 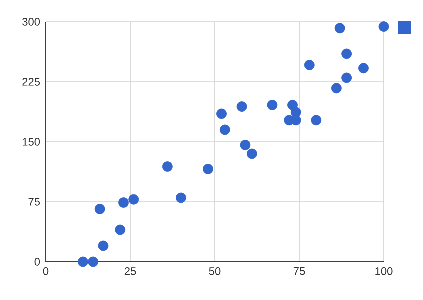 I want to click on x-tick-label: 100, so click(x=384, y=272).